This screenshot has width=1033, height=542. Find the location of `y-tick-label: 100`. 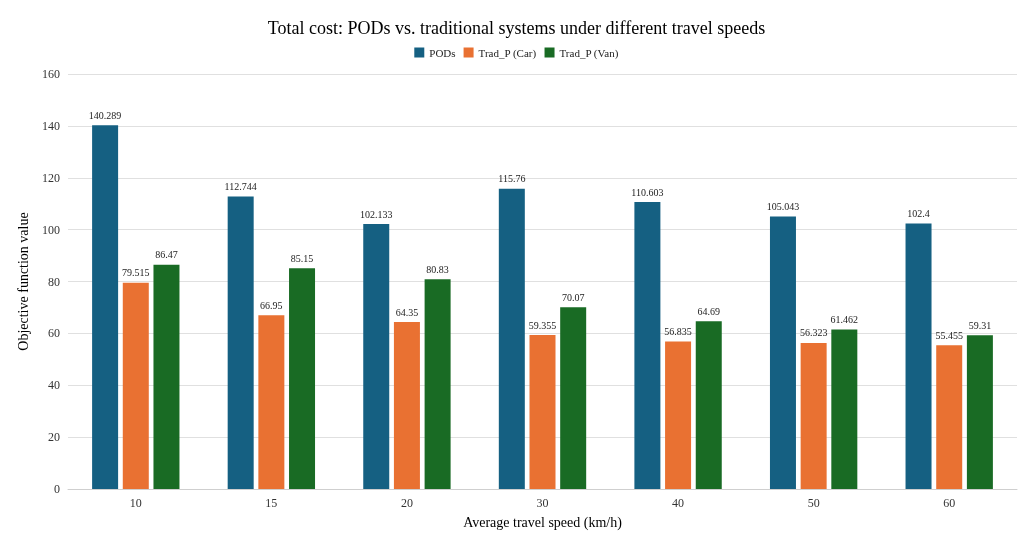

y-tick-label: 100 is located at coordinates (51, 229).